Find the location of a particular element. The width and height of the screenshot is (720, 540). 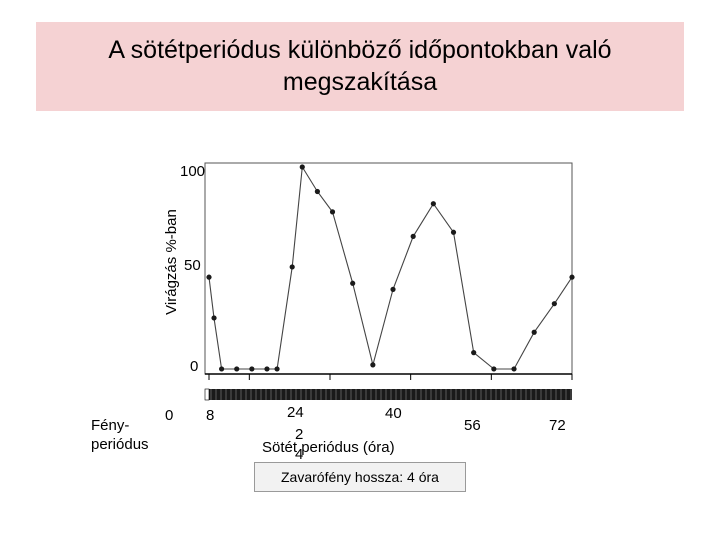

y-tick-label: 50 is located at coordinates (192, 265).